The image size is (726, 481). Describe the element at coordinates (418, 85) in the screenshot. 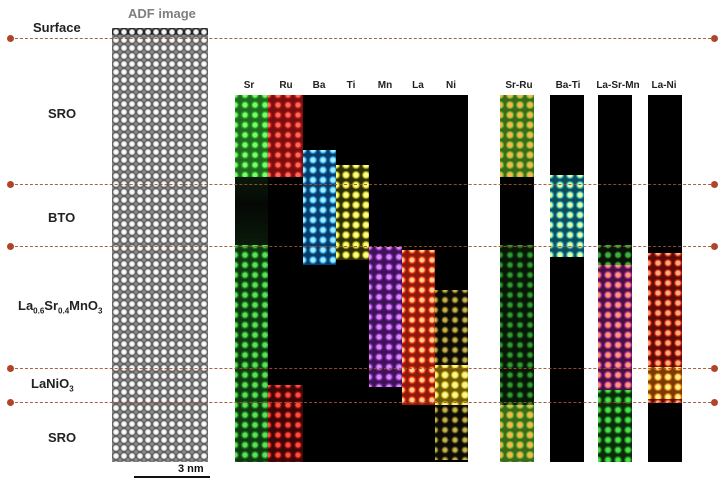

I see `map-label-la: La` at that location.